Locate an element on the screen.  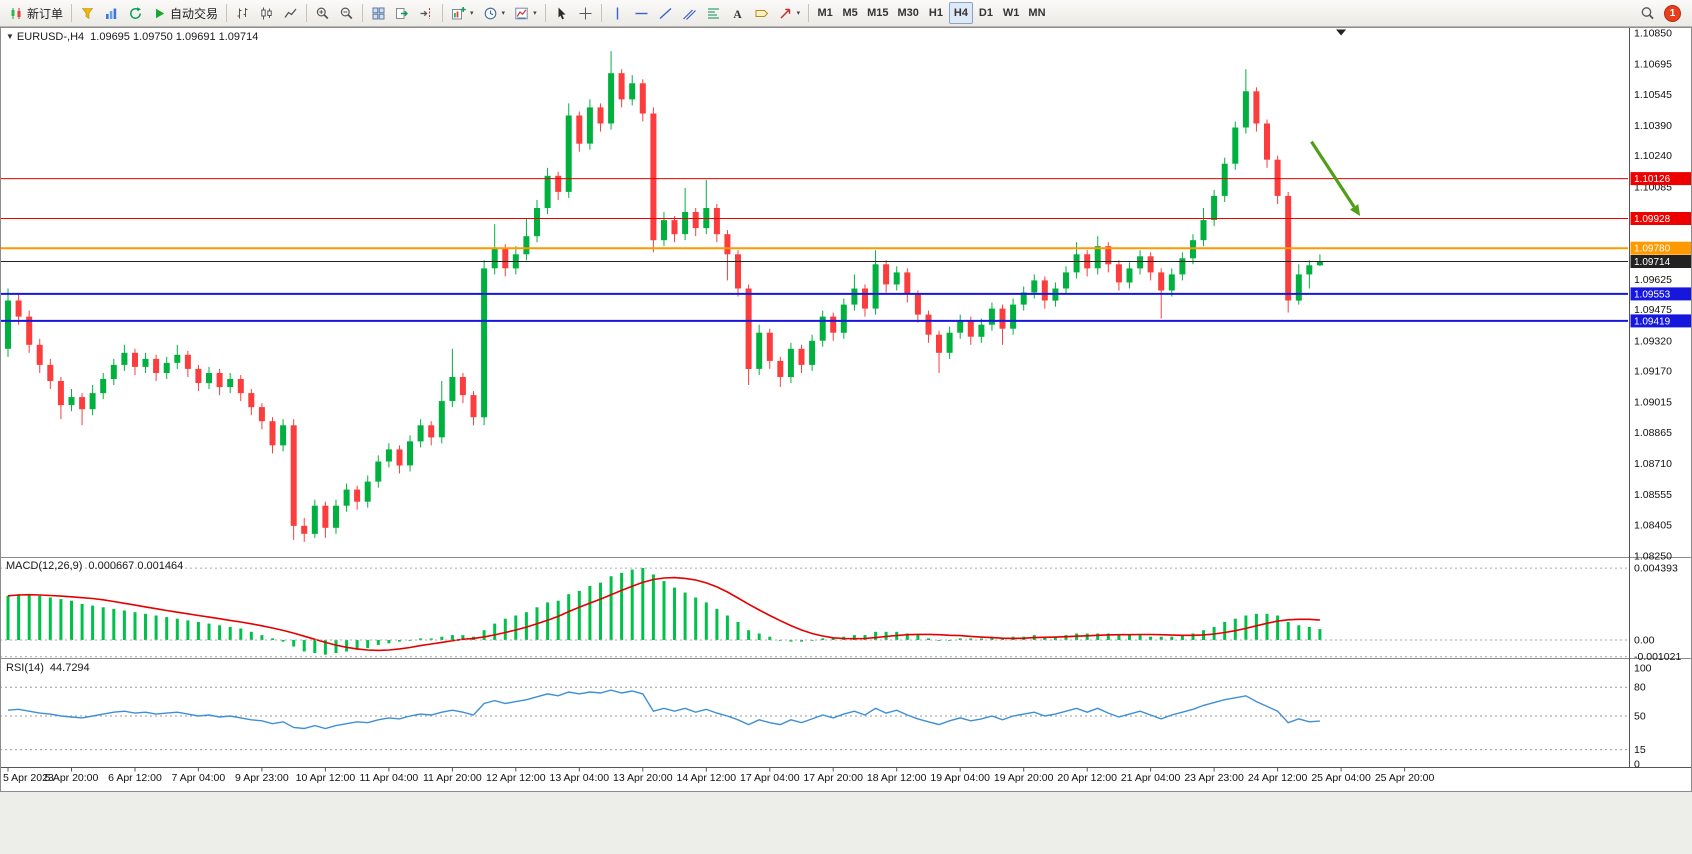
templates-button: ▾ is located at coordinates (525, 13).